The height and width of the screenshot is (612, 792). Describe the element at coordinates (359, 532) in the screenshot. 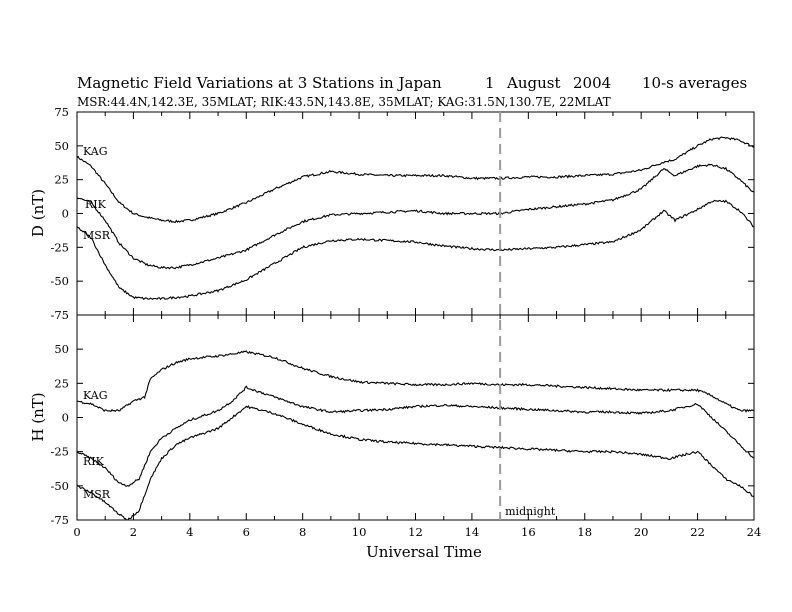

I see `x-tick-label: 10` at that location.